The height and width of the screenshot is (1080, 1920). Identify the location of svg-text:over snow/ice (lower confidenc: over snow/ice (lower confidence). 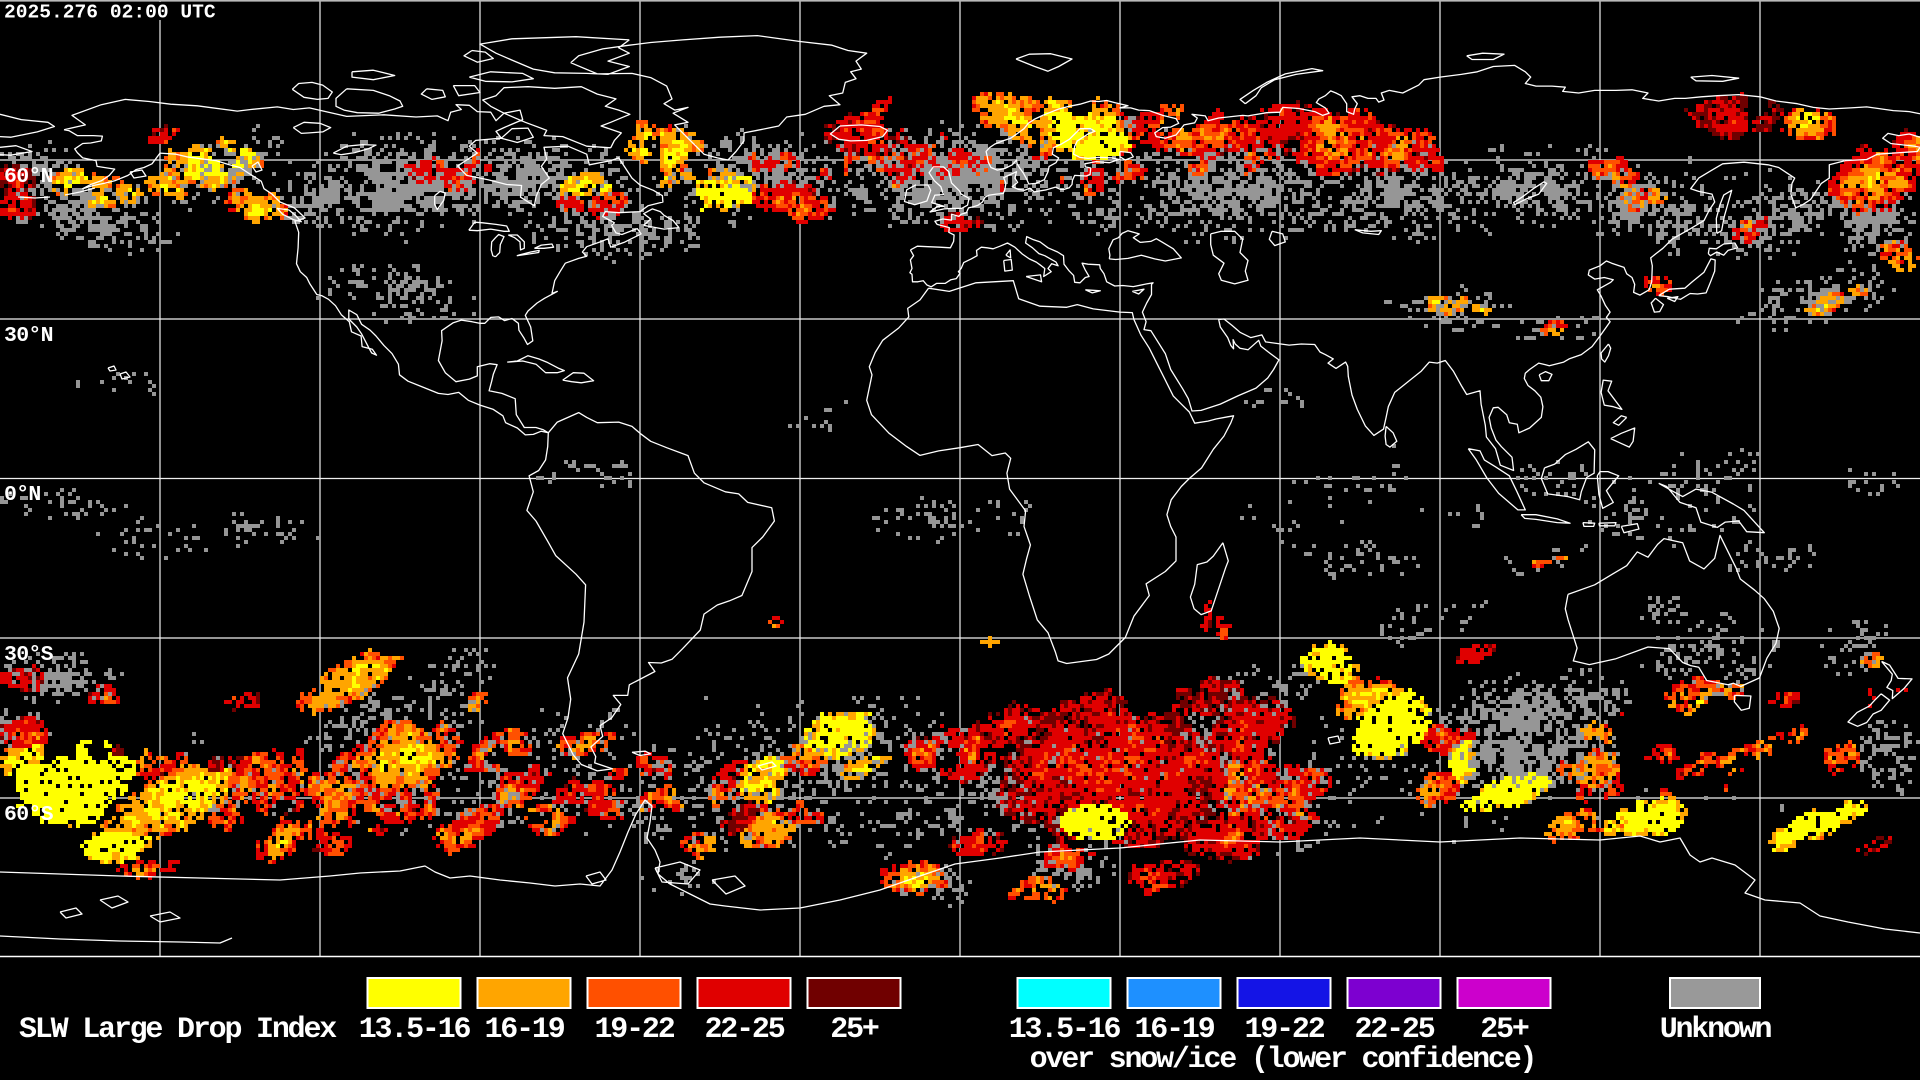
(1283, 1060).